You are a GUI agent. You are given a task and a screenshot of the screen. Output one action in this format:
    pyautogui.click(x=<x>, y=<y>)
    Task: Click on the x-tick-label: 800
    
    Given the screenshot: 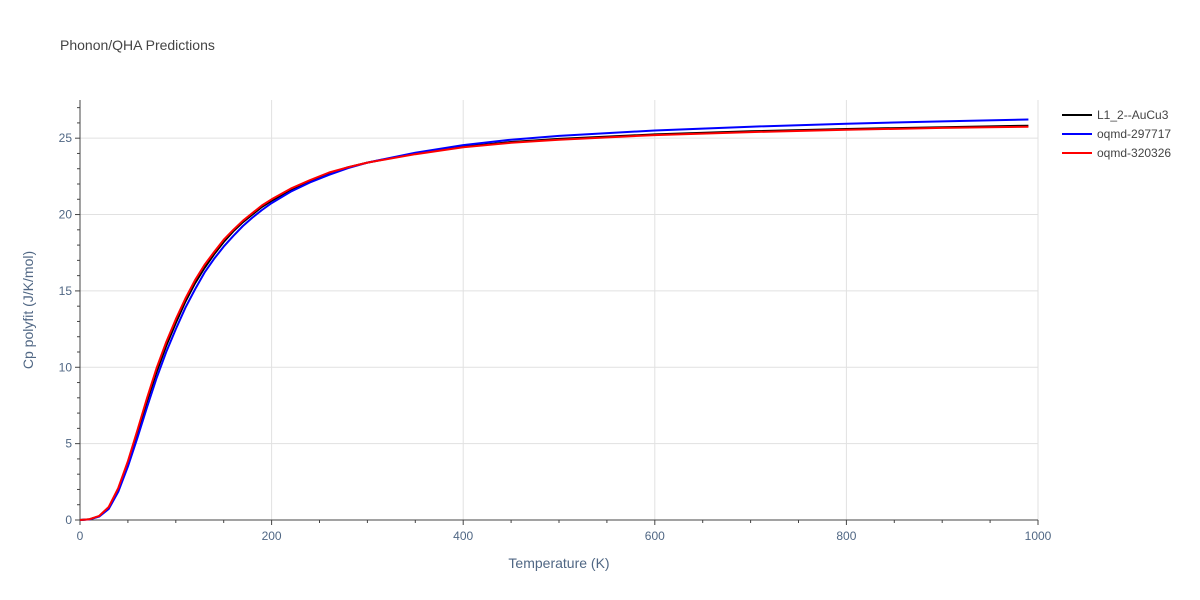 What is the action you would take?
    pyautogui.click(x=846, y=536)
    